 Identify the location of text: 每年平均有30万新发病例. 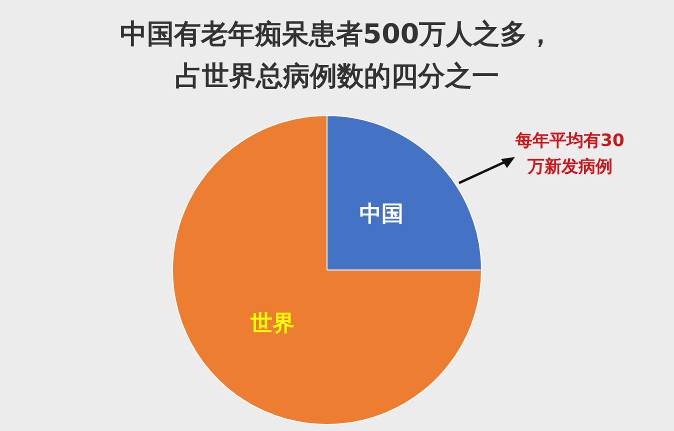
(570, 154).